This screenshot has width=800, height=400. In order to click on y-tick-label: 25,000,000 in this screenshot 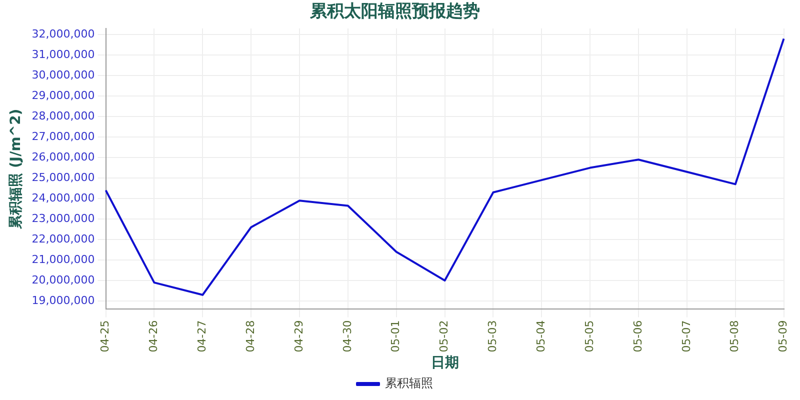, I will do `click(63, 177)`.